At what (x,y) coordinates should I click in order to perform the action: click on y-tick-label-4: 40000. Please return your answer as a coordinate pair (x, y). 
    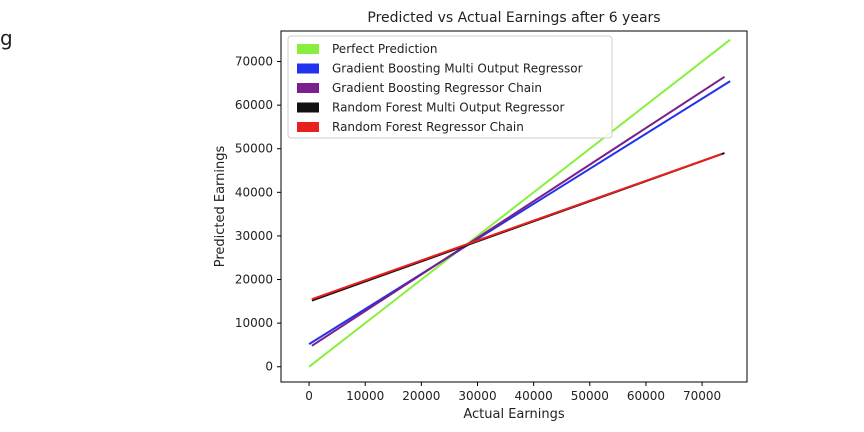
    Looking at the image, I should click on (254, 192).